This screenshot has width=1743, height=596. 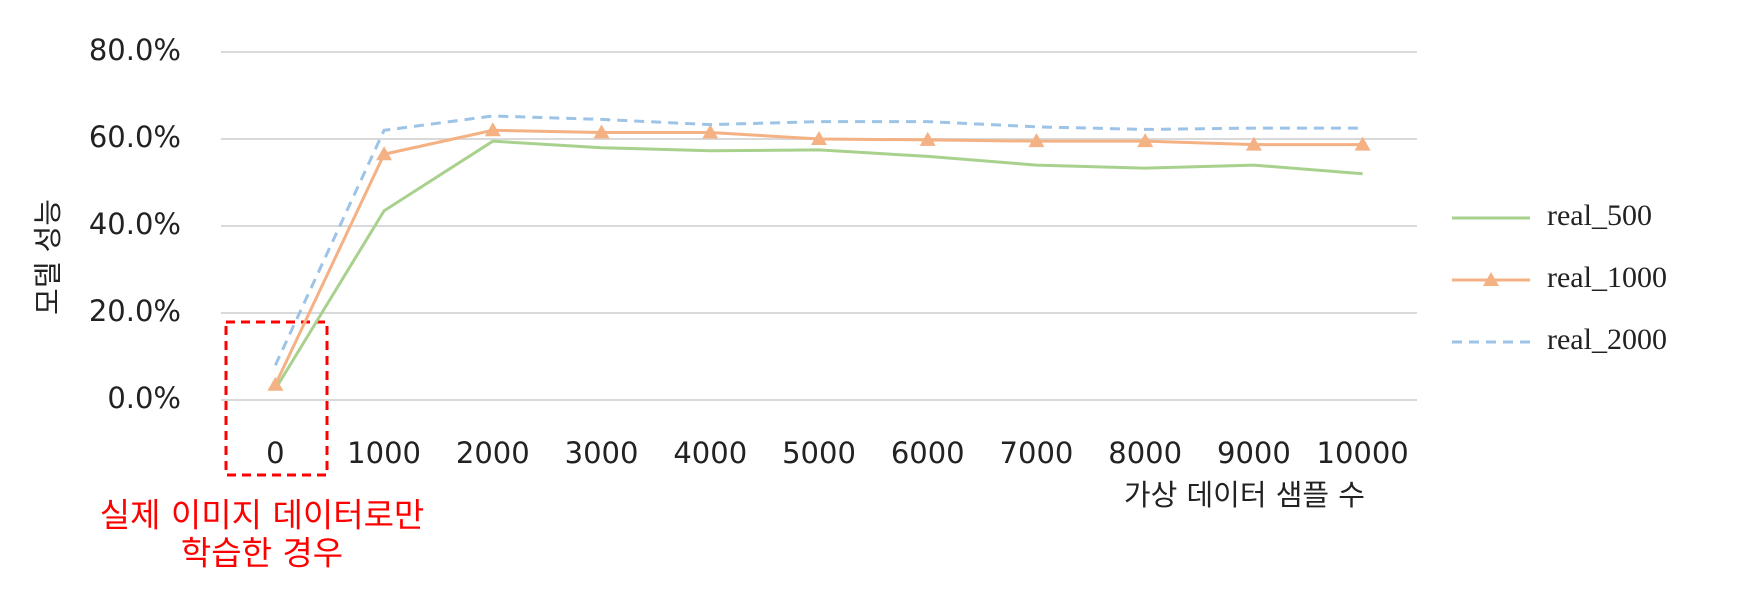 I want to click on y-tick-label: 80.0%, so click(x=135, y=50).